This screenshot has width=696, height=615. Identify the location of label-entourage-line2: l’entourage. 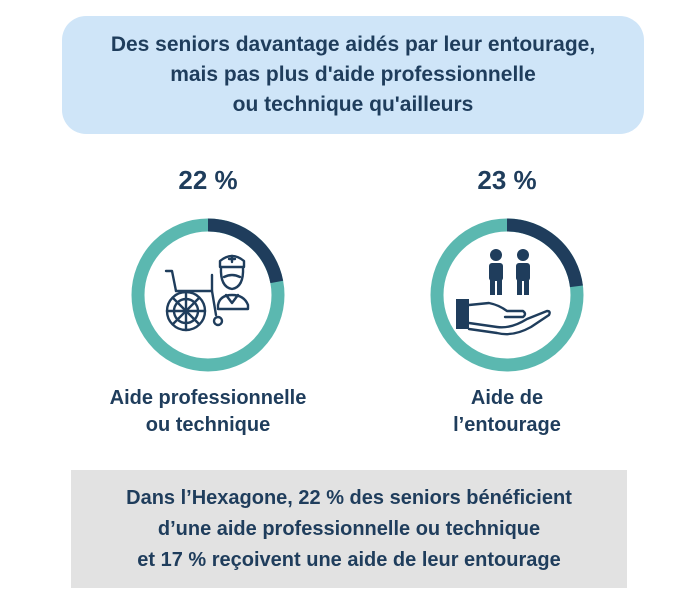
(507, 425).